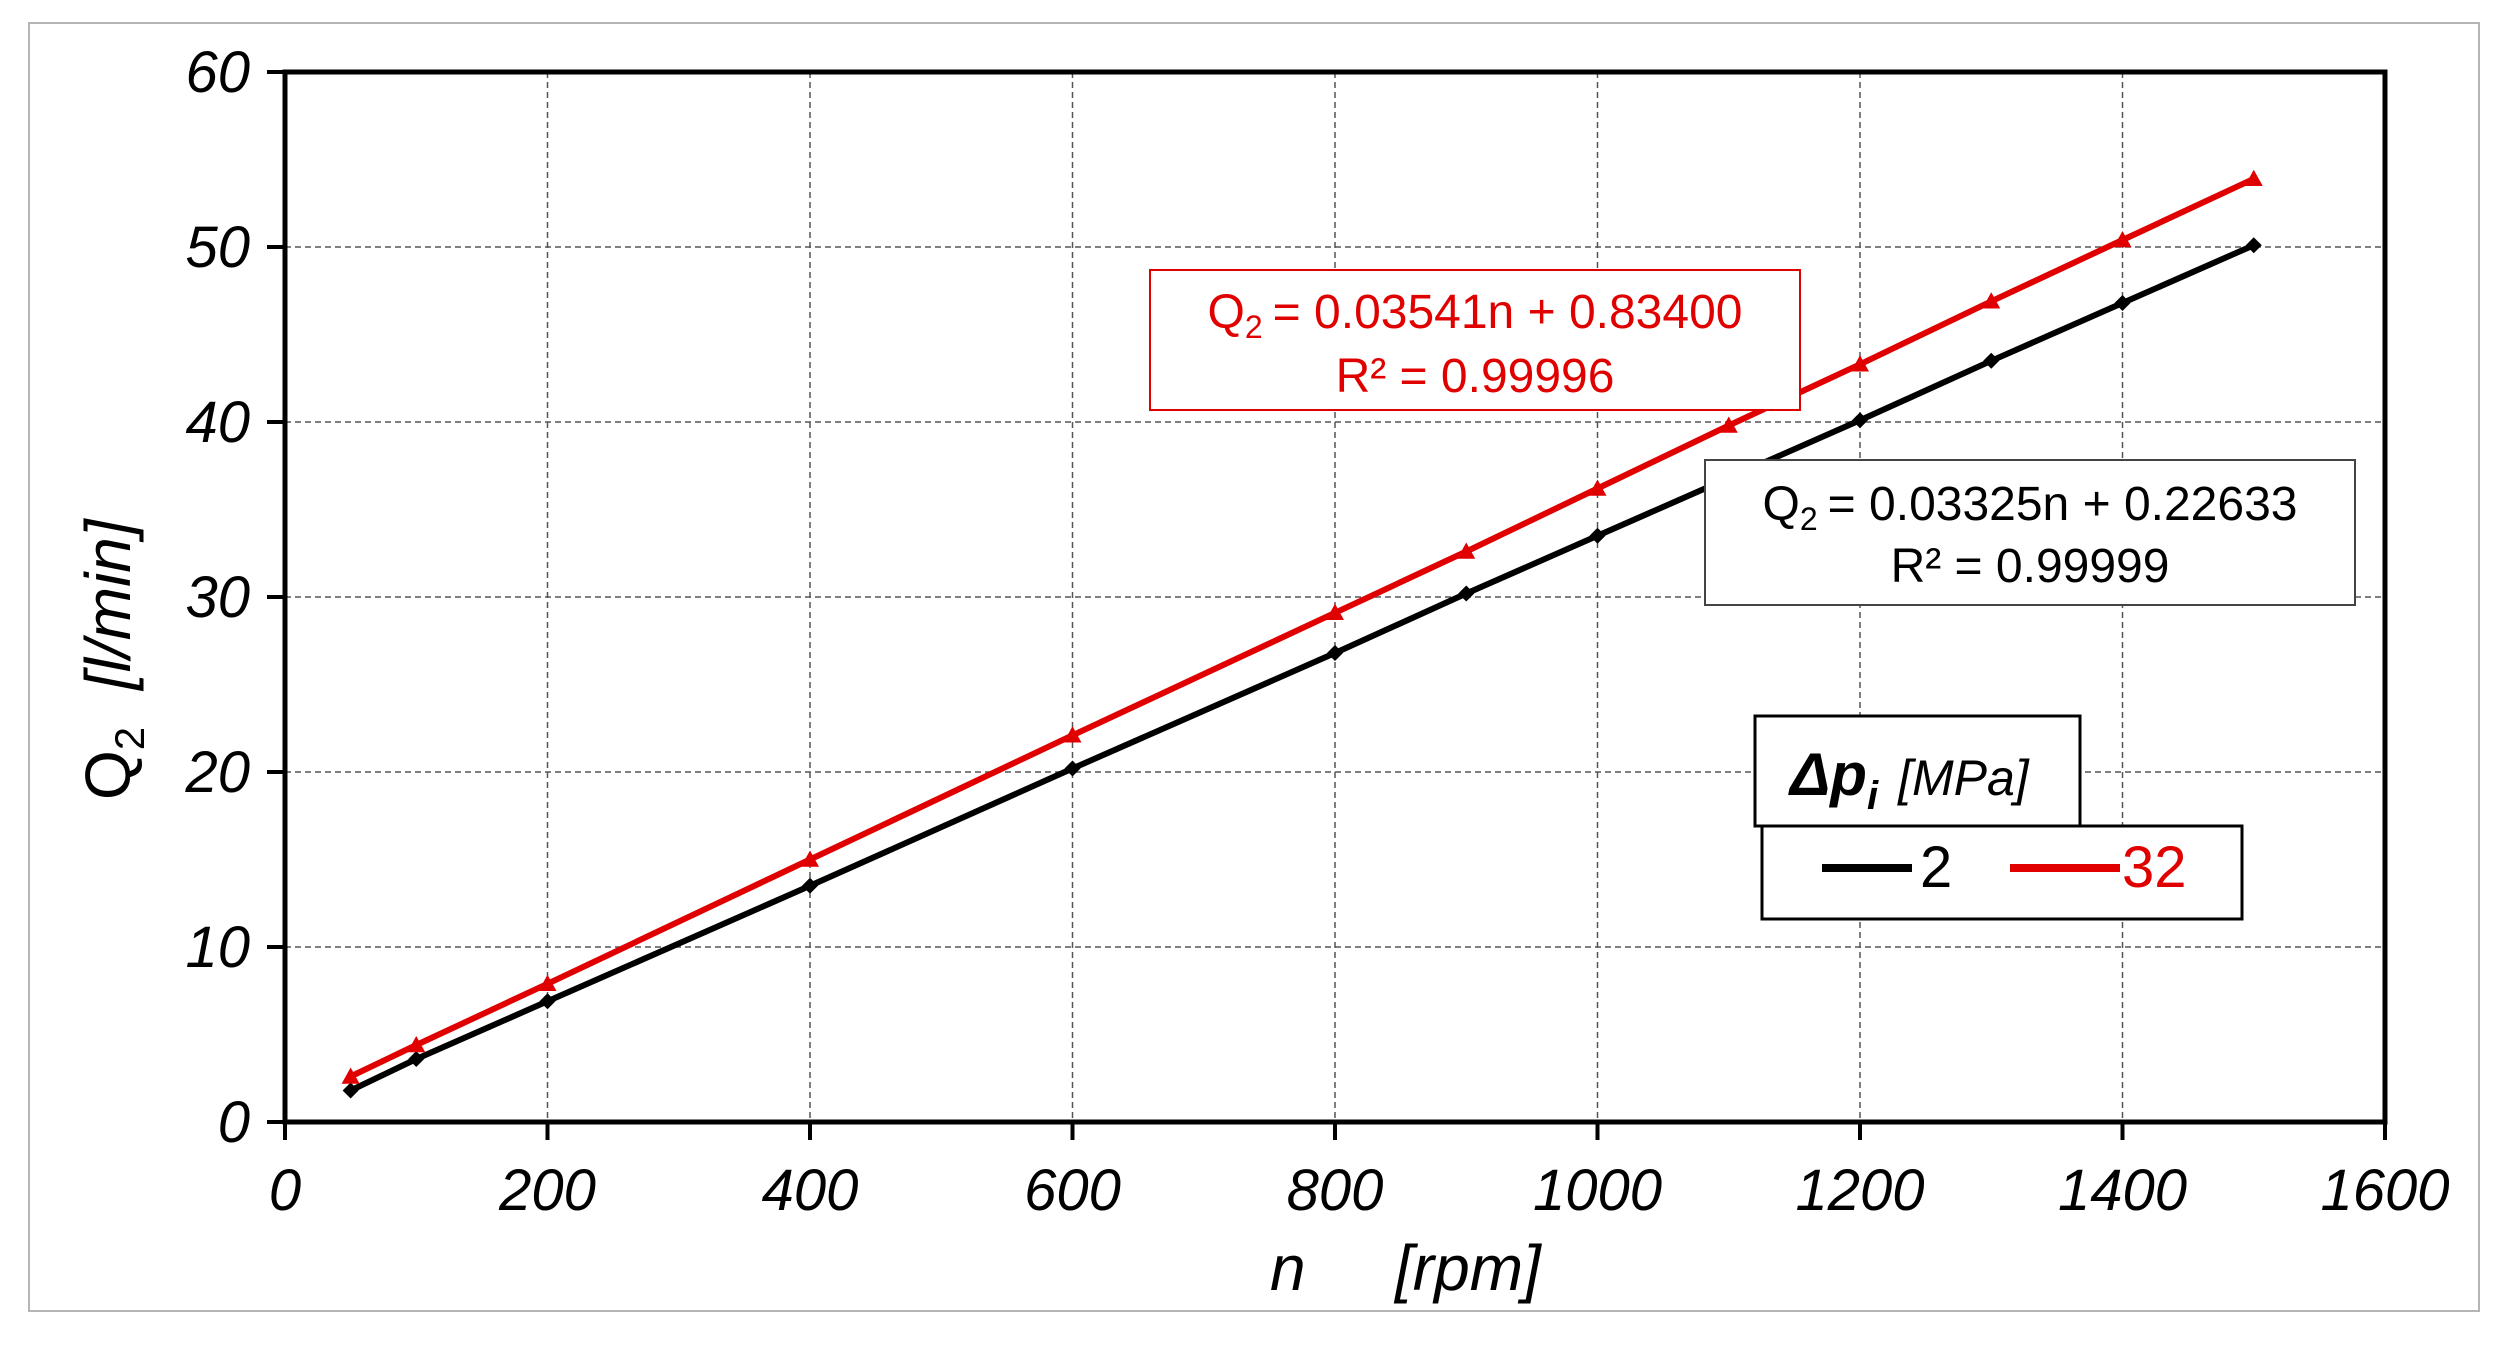 This screenshot has width=2512, height=1351. Describe the element at coordinates (2384, 1190) in the screenshot. I see `x-tick-label: 1600` at that location.